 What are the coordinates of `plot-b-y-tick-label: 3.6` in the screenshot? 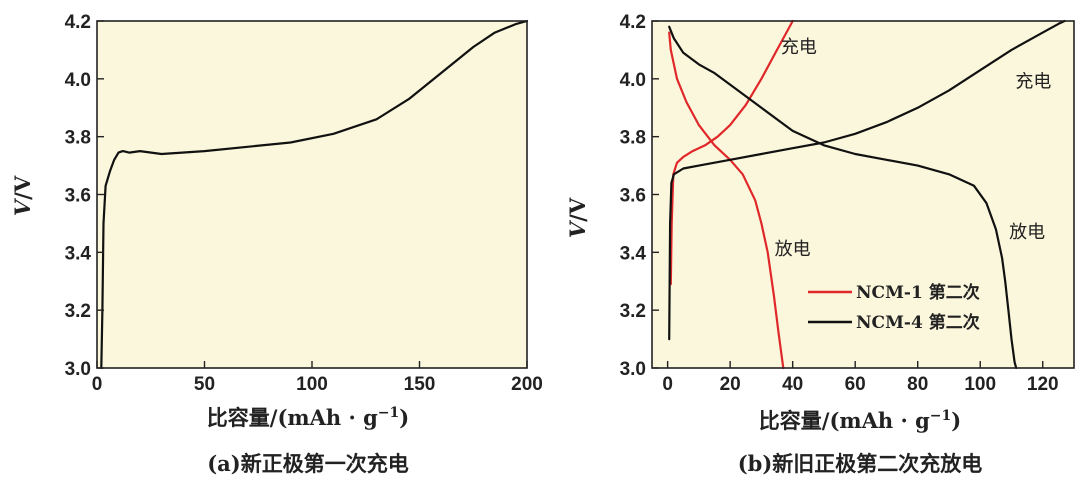 It's located at (633, 196).